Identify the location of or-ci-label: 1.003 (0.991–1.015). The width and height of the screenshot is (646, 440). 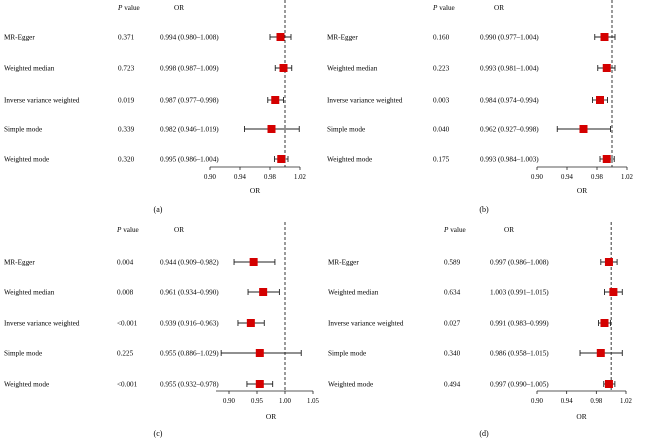
(519, 293).